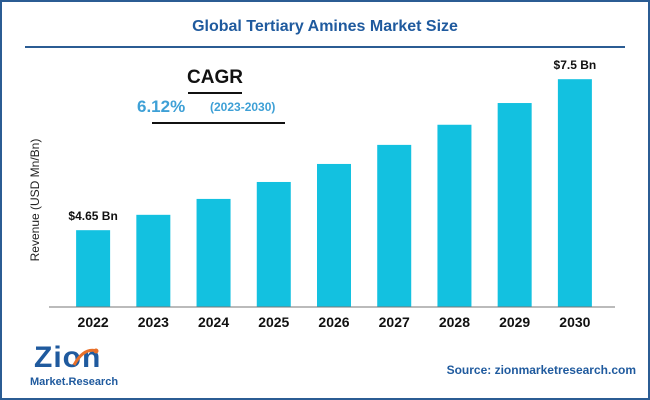 Image resolution: width=650 pixels, height=400 pixels. I want to click on bar-2028, so click(454, 215).